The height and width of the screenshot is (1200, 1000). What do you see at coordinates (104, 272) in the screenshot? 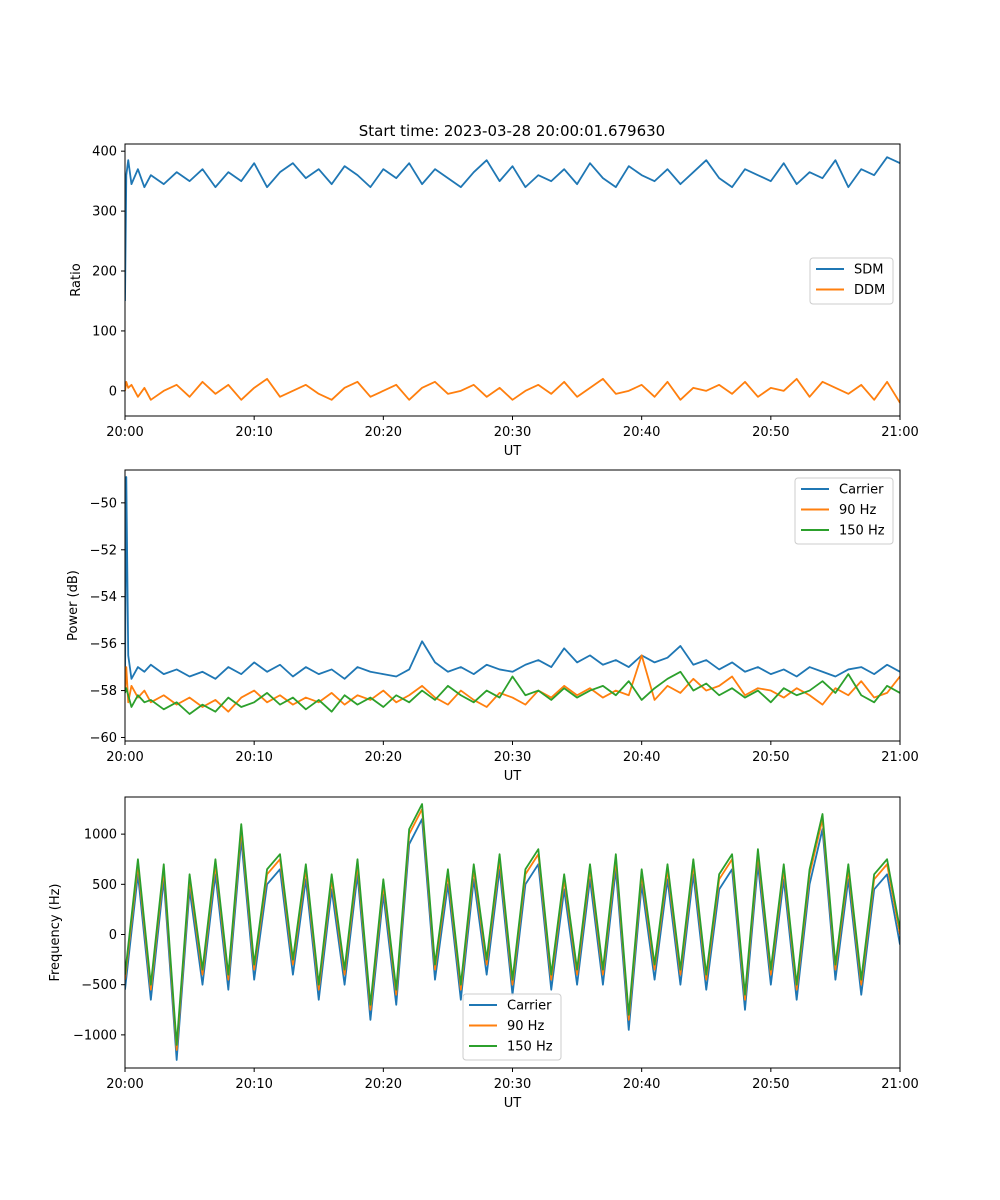
I see `y-tick-label: 200` at bounding box center [104, 272].